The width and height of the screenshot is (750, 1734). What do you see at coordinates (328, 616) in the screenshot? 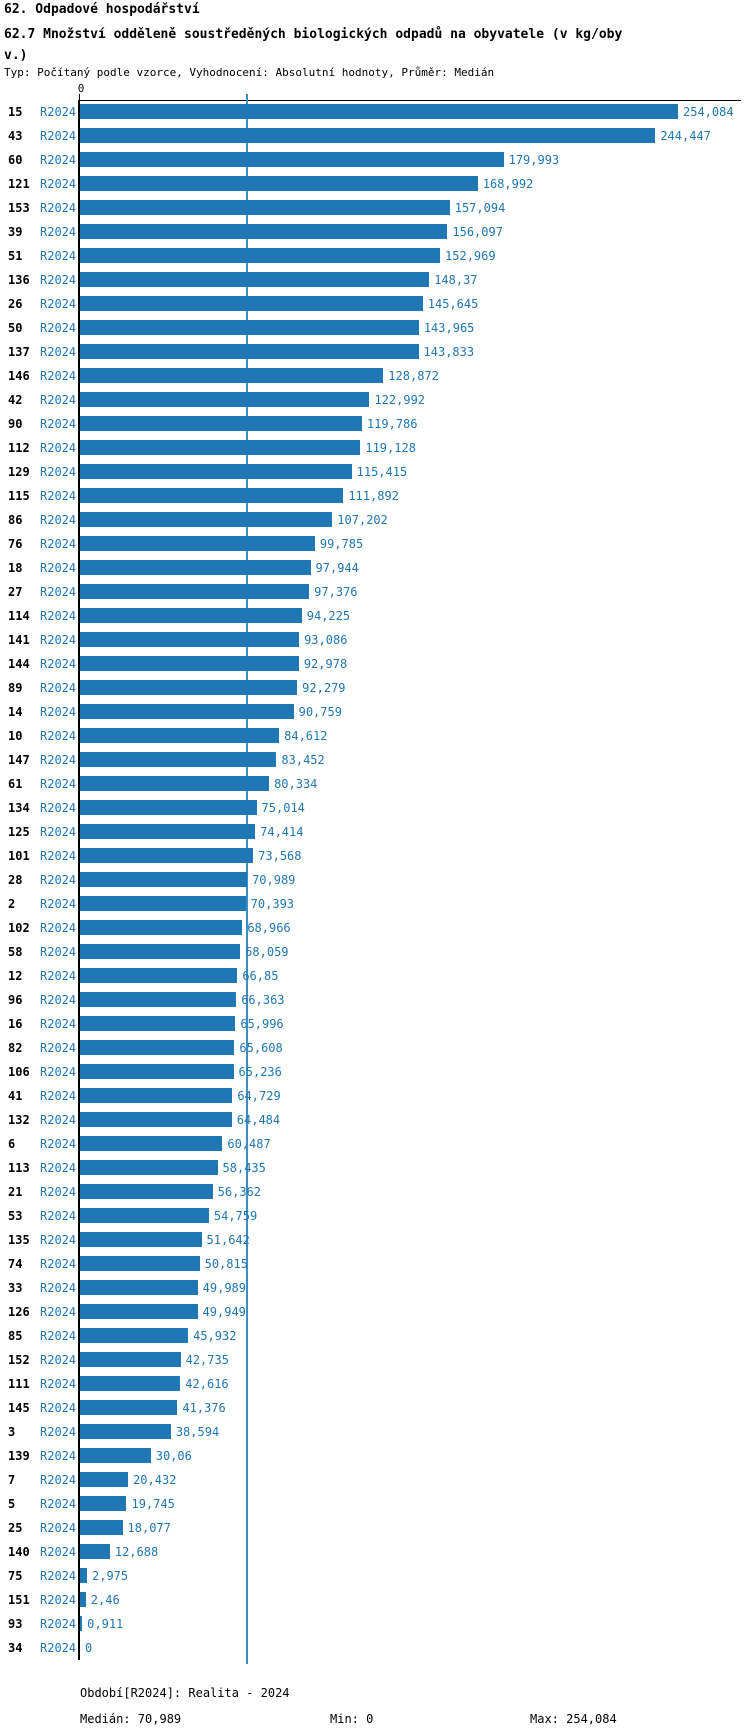
I see `bar-value-label: 94,225` at bounding box center [328, 616].